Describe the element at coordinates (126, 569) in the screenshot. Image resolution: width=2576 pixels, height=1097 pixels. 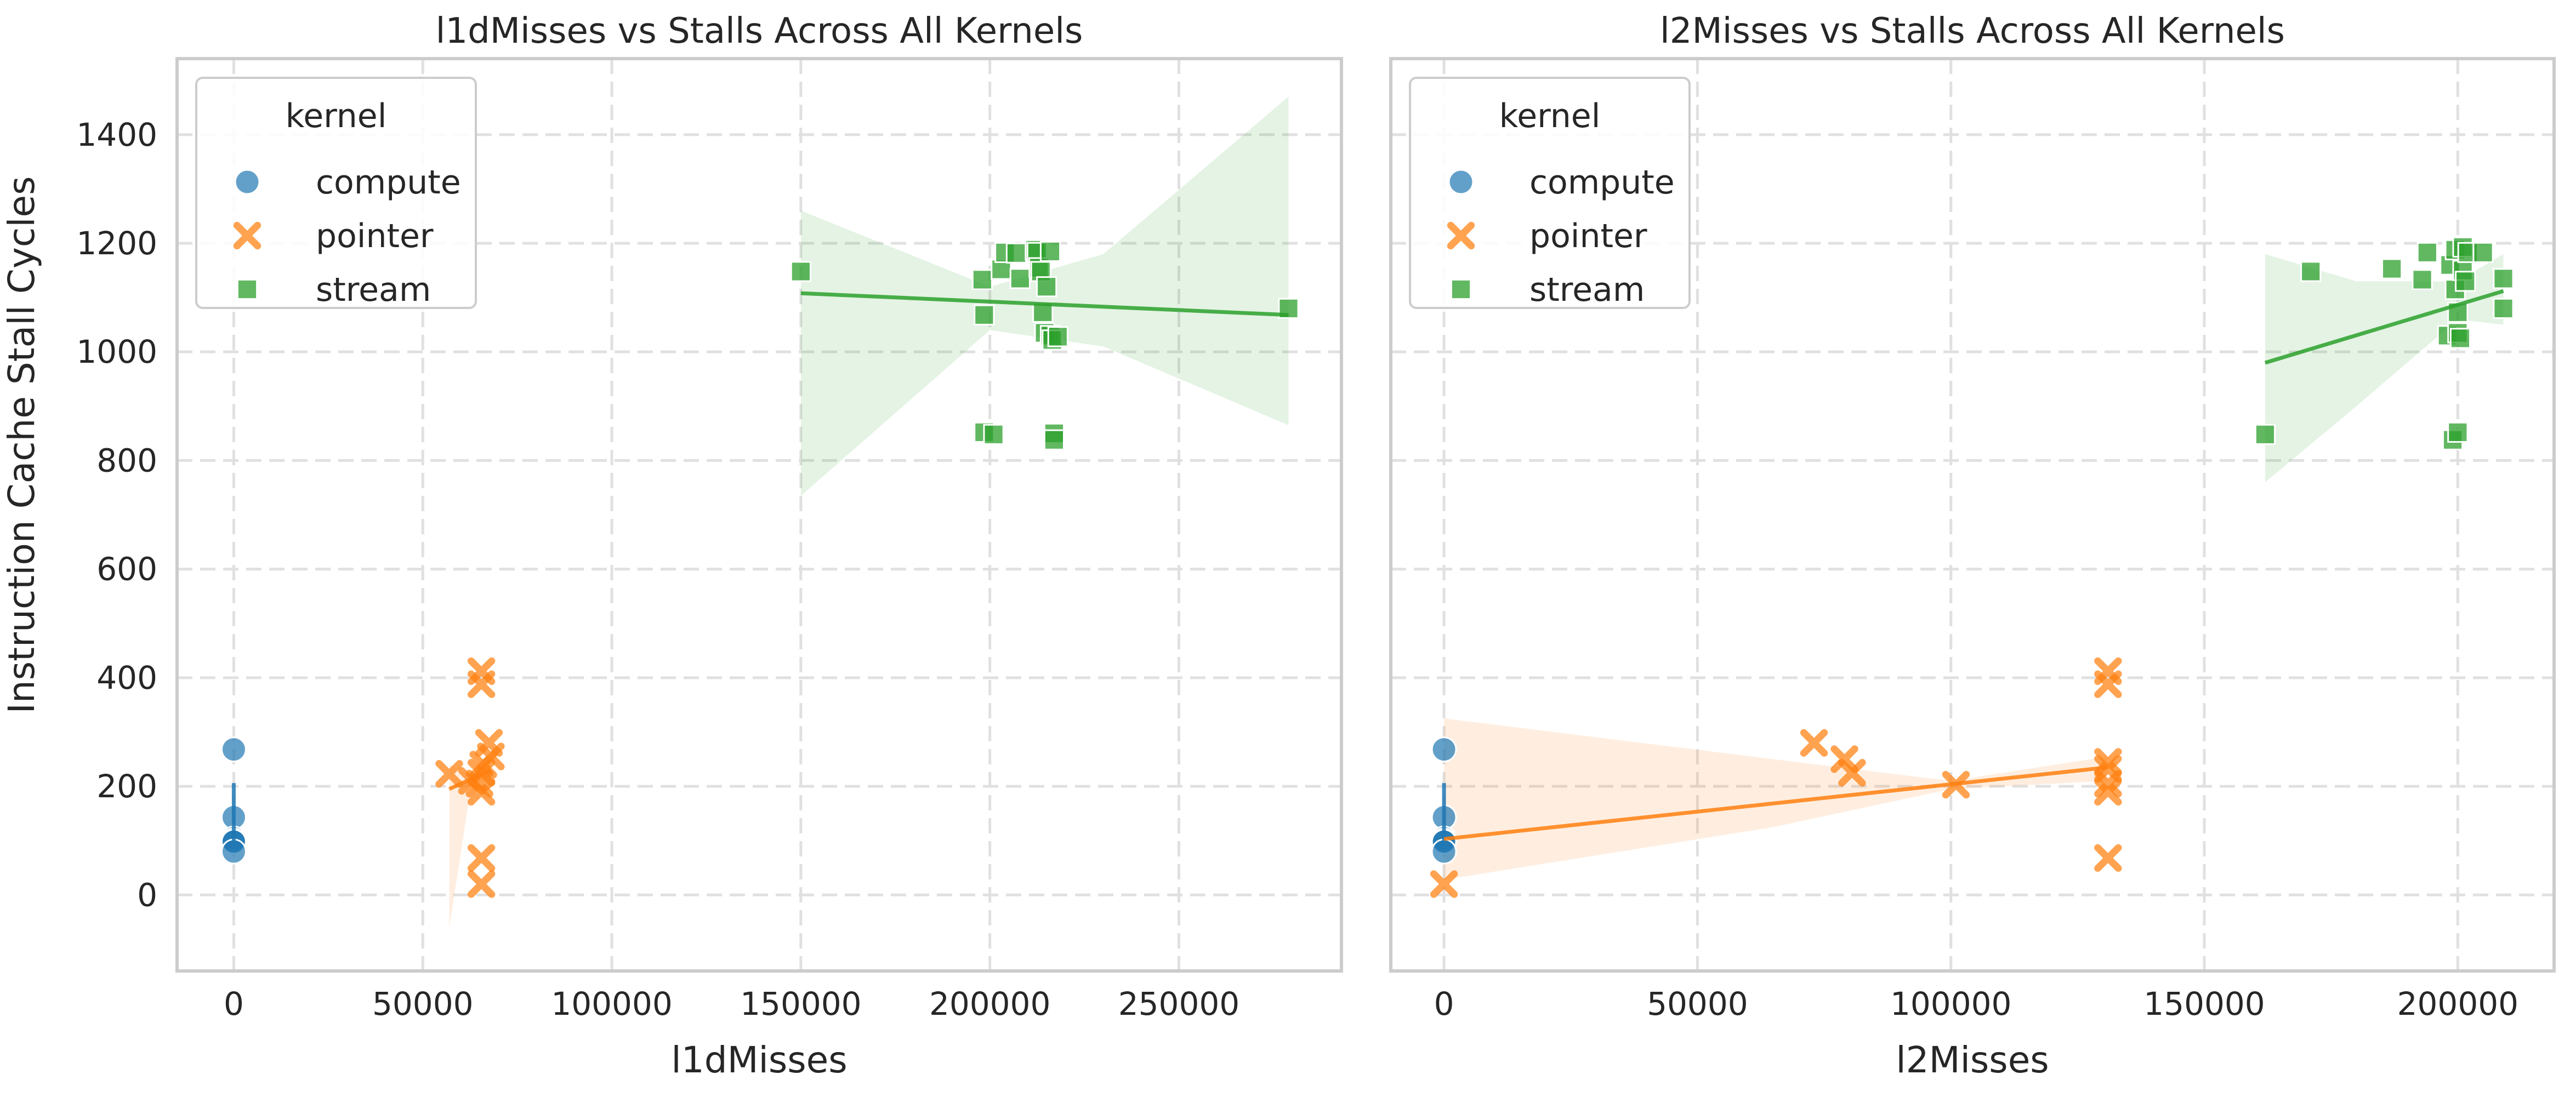
I see `y-tick-label: 600` at that location.